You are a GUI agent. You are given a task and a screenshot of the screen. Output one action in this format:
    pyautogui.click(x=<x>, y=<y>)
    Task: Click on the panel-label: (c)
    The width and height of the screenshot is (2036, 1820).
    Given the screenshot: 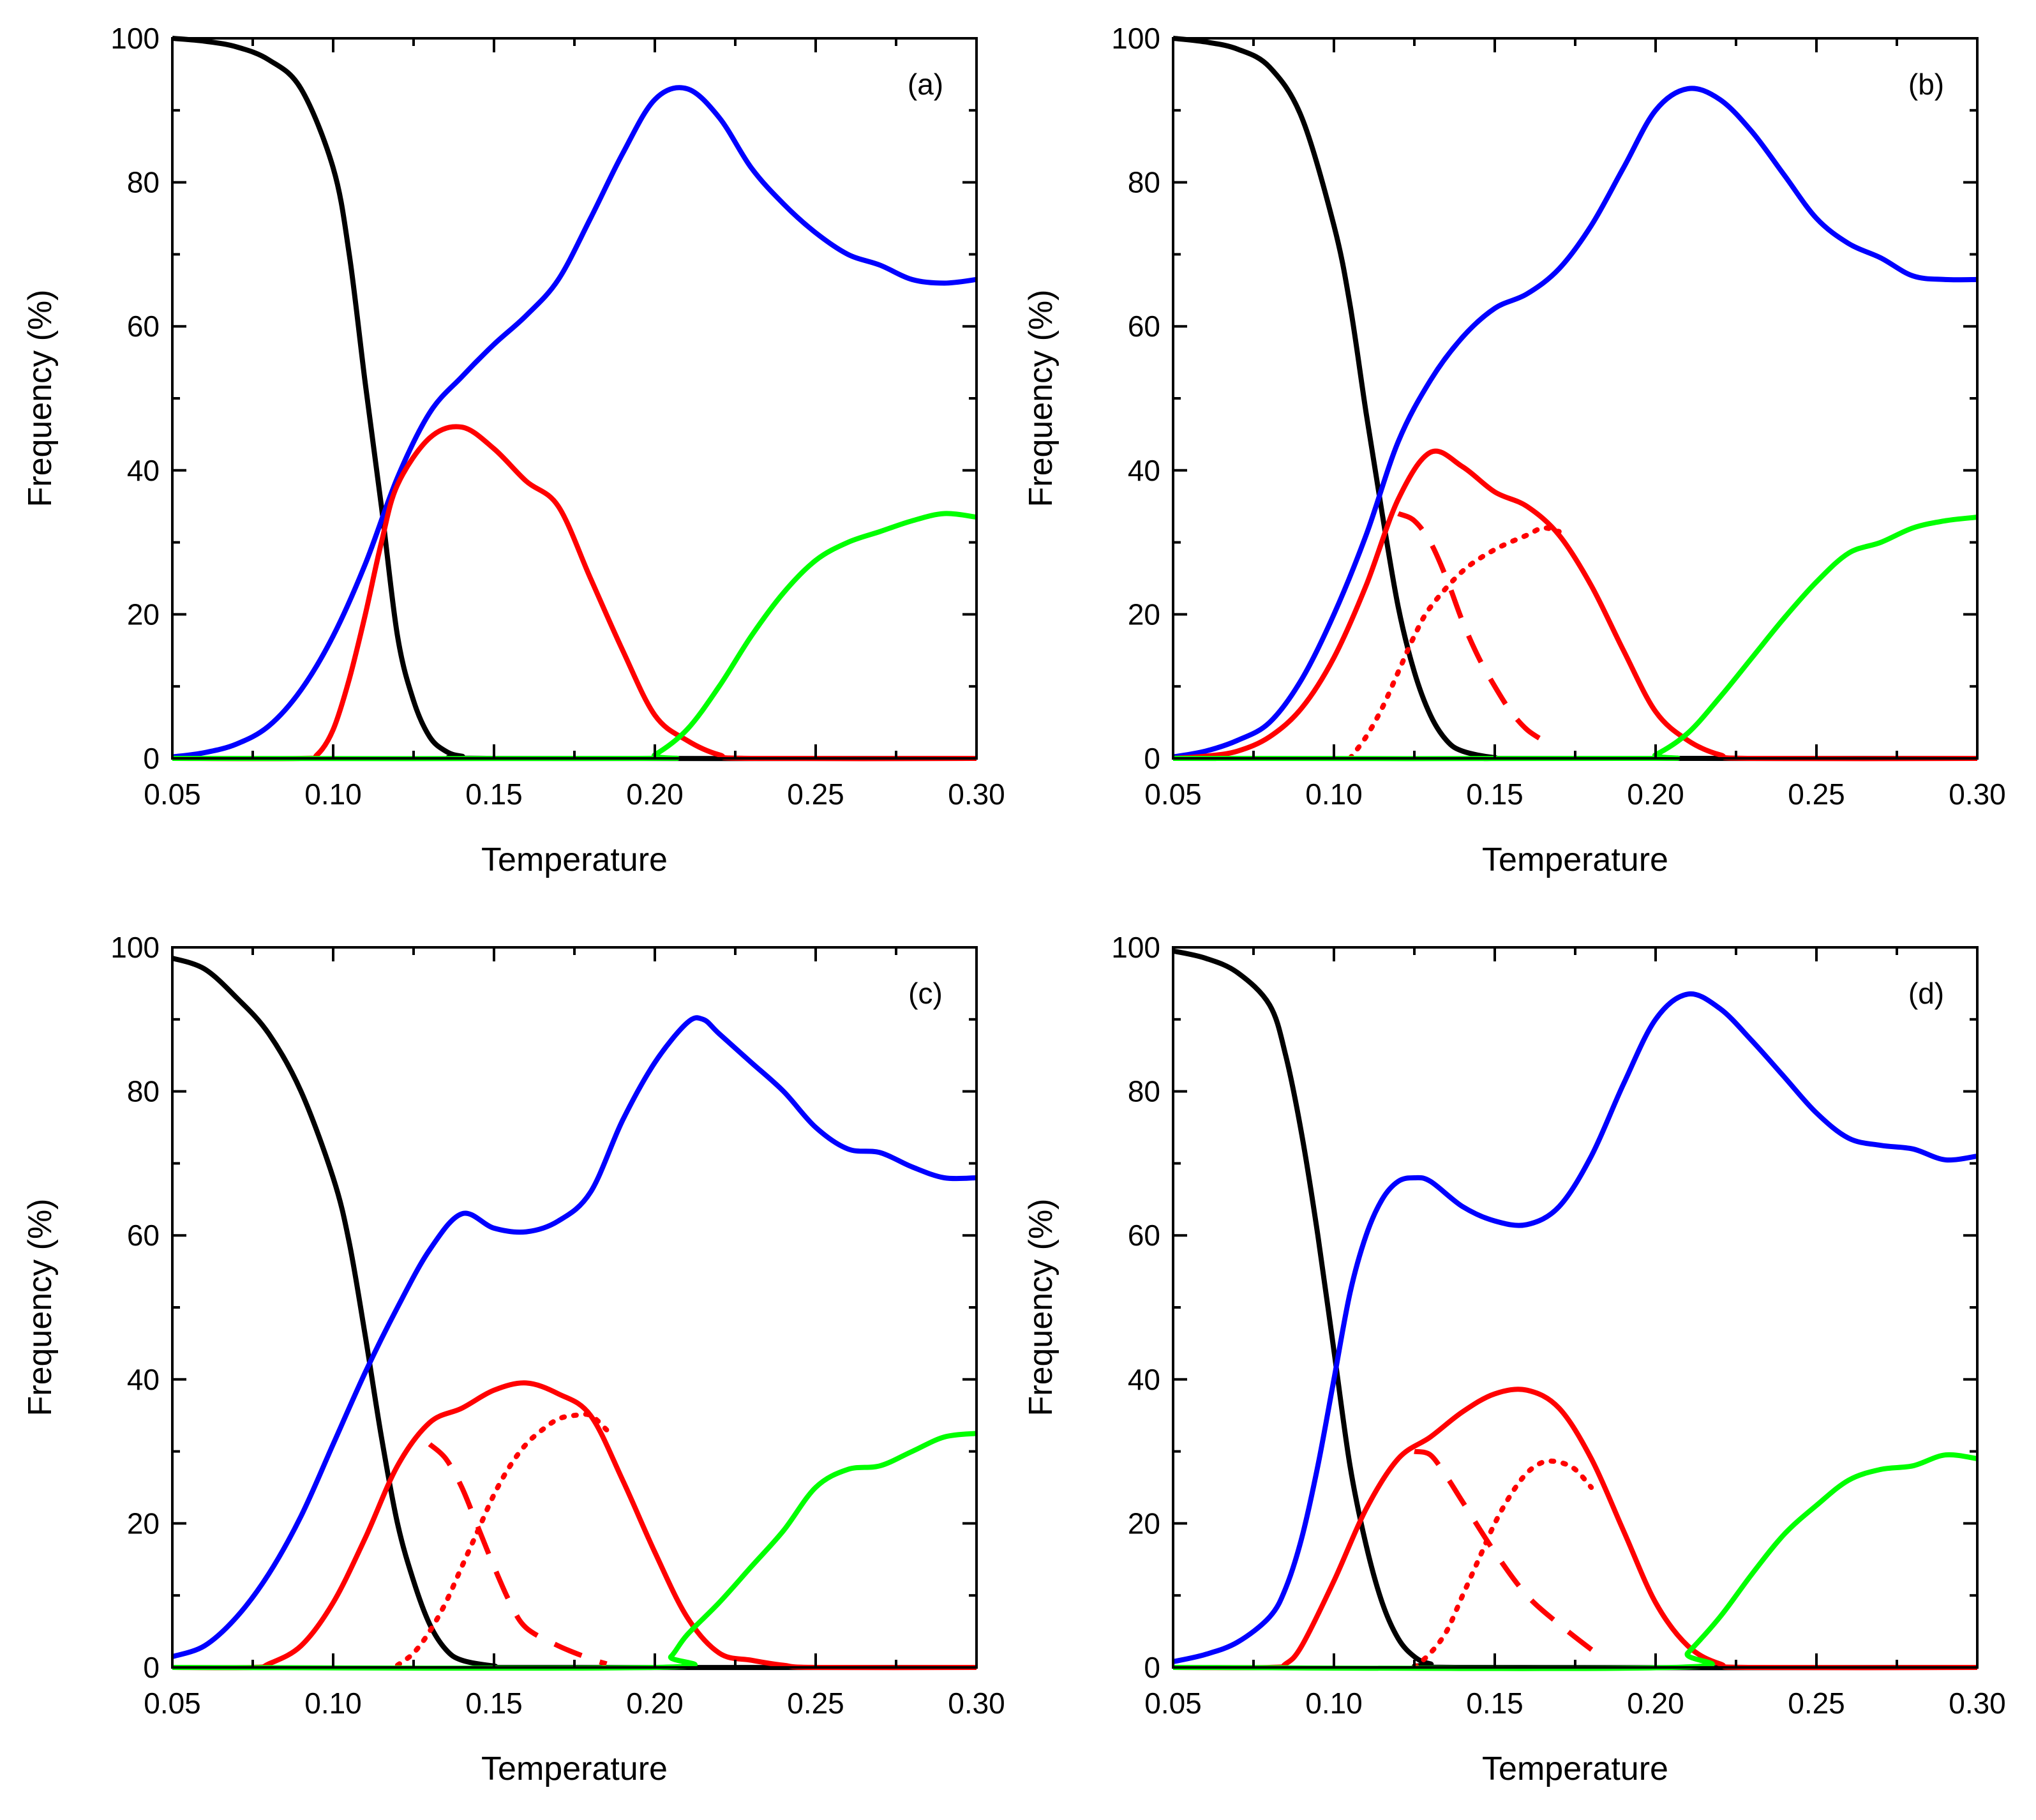 What is the action you would take?
    pyautogui.click(x=925, y=993)
    